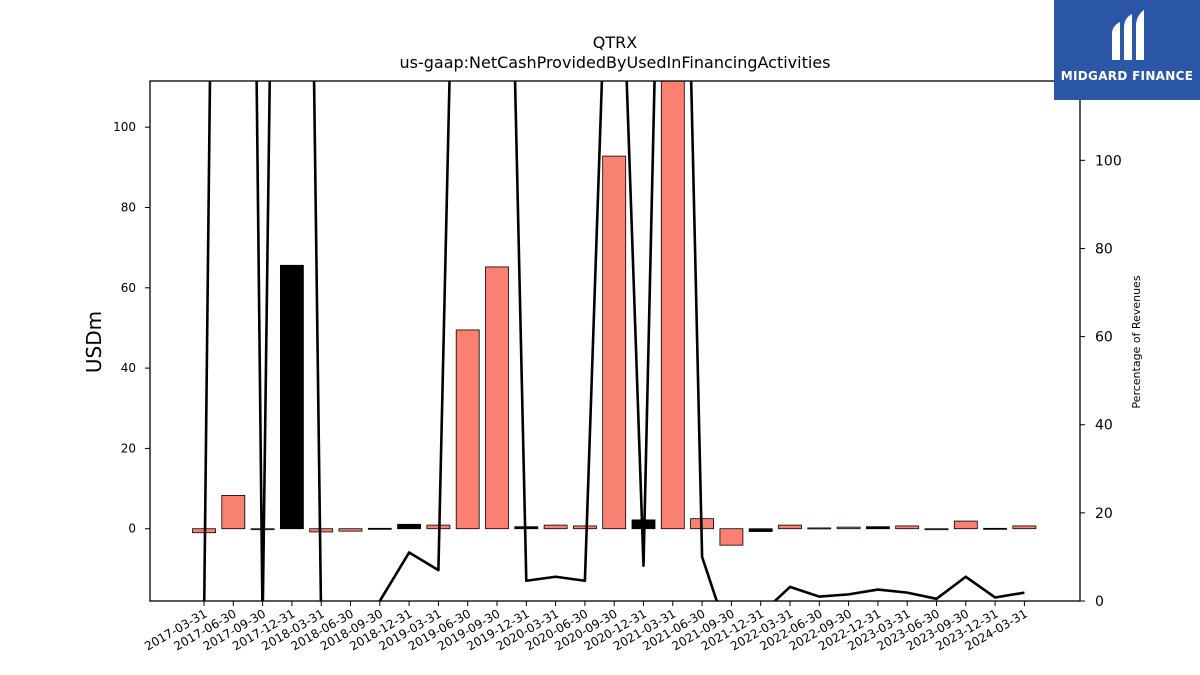 The height and width of the screenshot is (675, 1200). I want to click on logo-text: MIDGARD FINANCE, so click(1127, 76).